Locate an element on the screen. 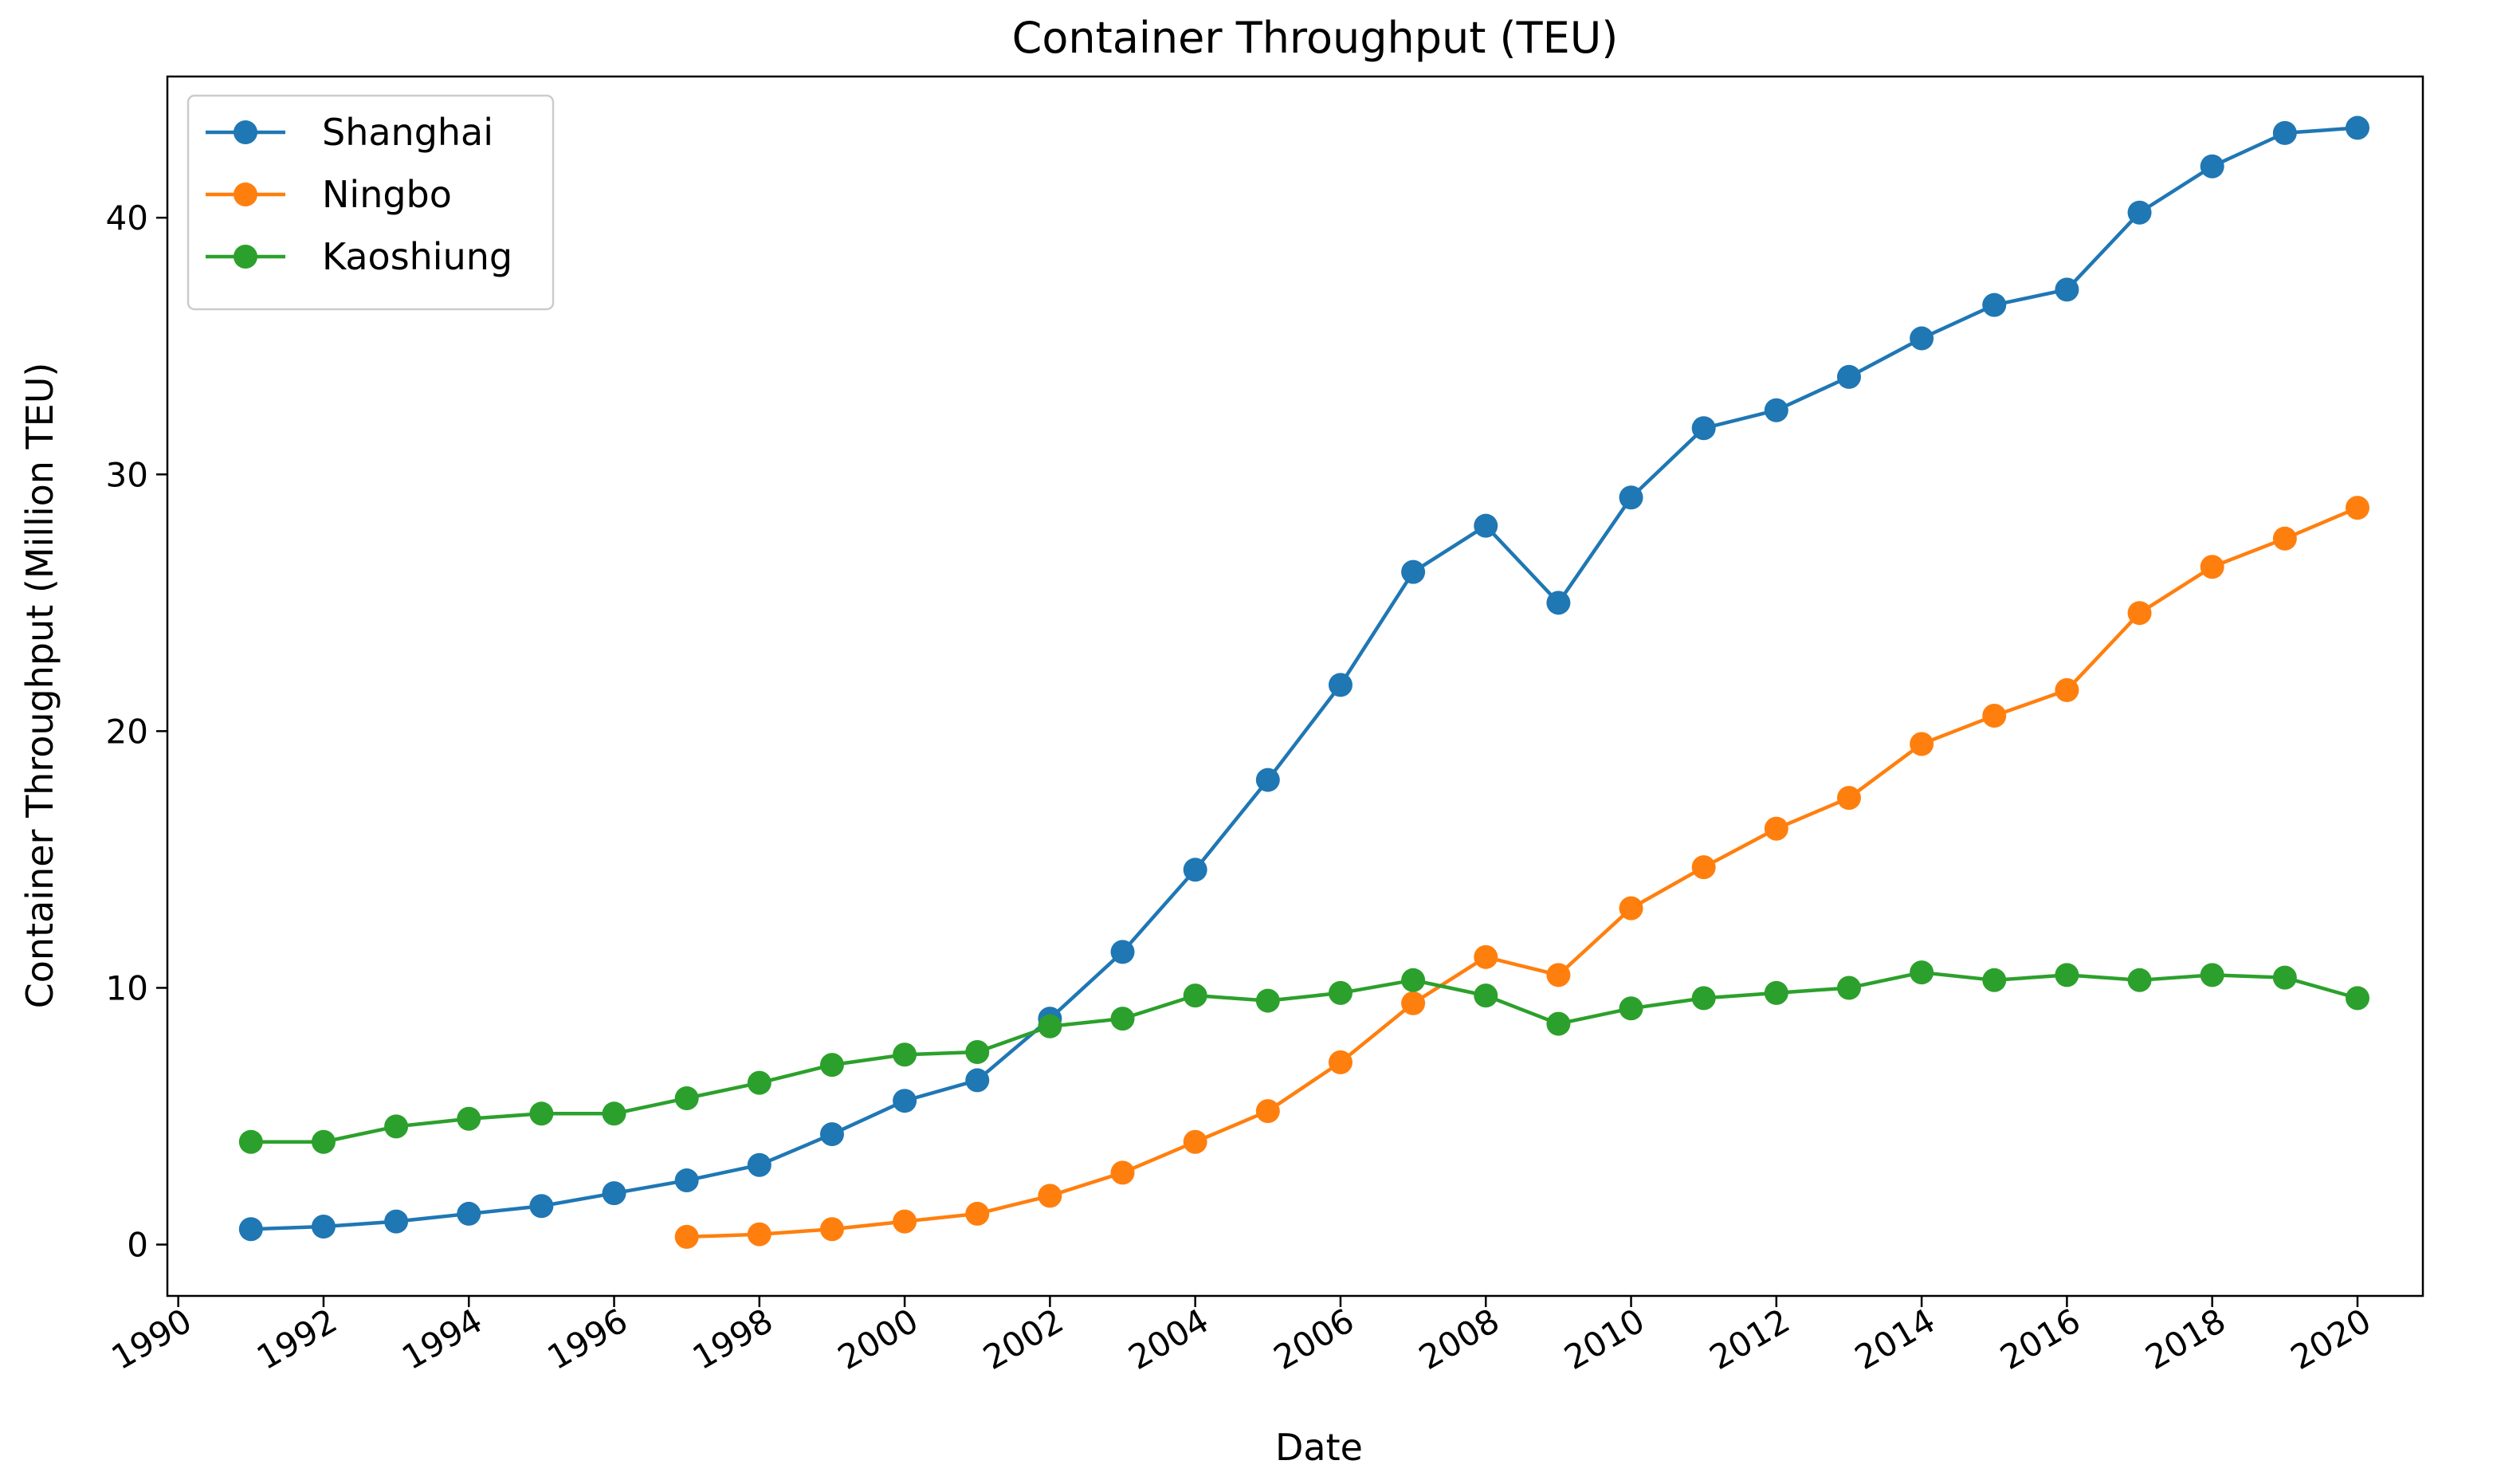  y-tick-label: 10 is located at coordinates (127, 987).